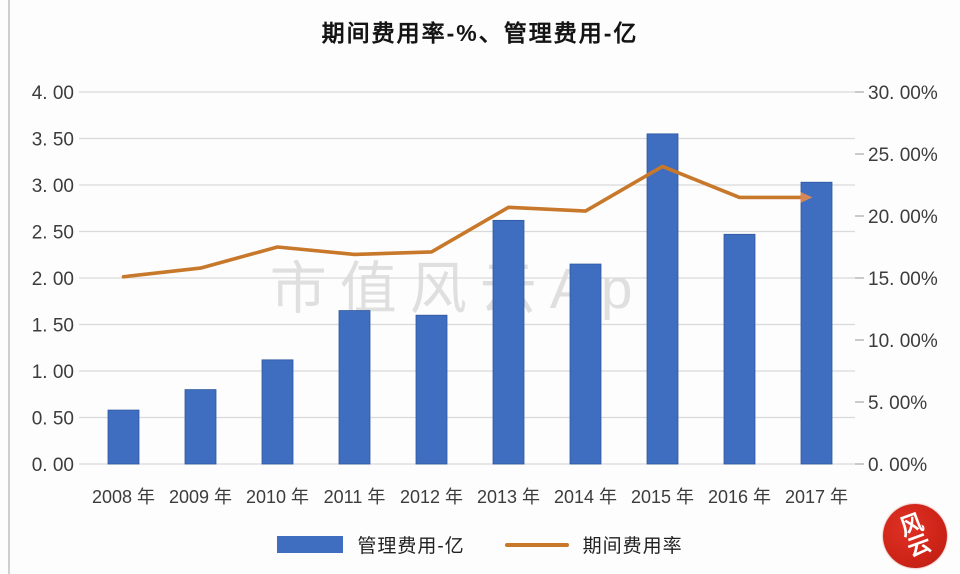 Image resolution: width=960 pixels, height=574 pixels. I want to click on right-axis-tick-label: 15. 00%, so click(903, 279).